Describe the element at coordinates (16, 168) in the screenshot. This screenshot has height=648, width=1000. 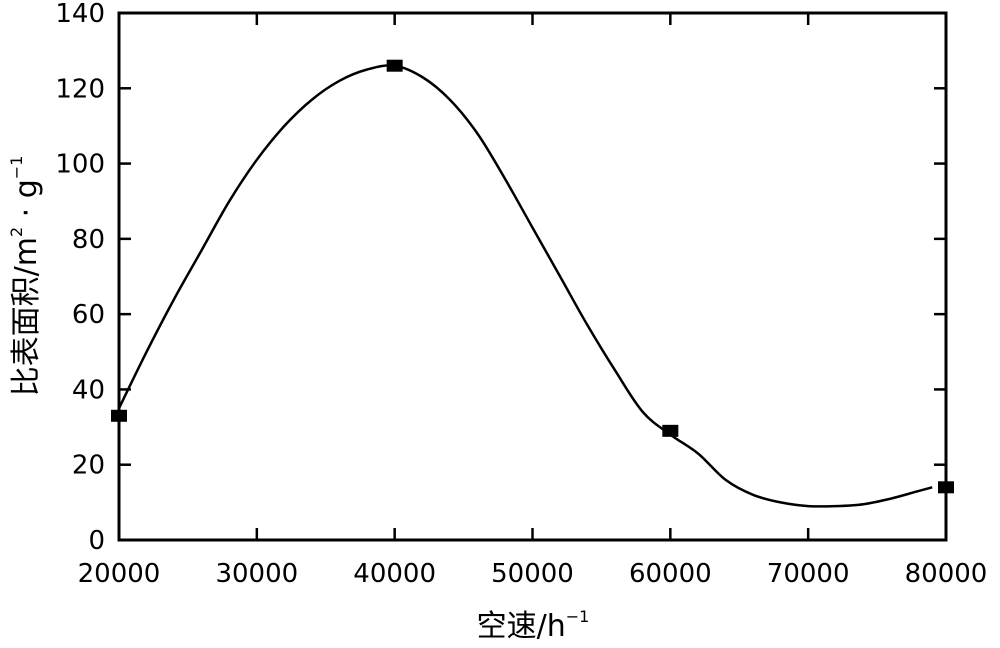
I see `y-axis-label-sup2: −1` at that location.